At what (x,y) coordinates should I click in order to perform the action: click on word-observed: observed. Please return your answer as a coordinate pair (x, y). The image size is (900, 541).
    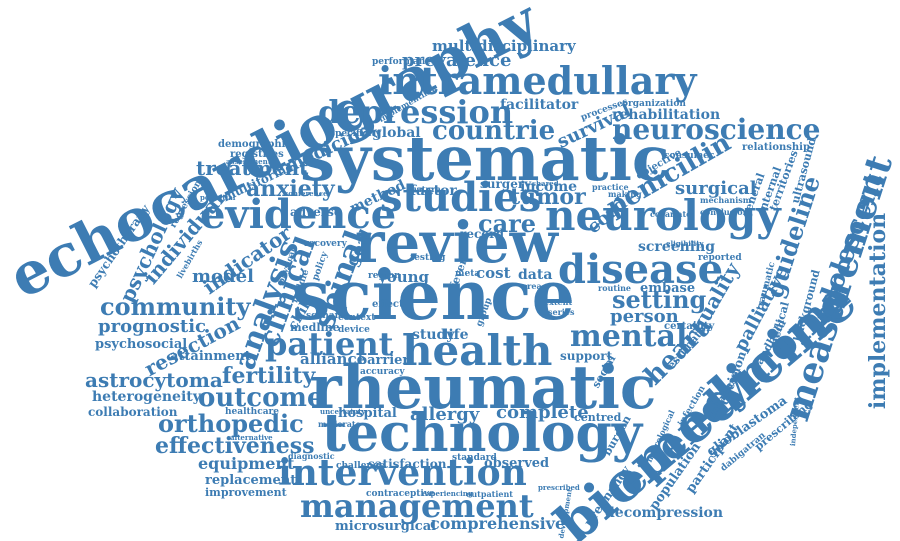
    Looking at the image, I should click on (517, 463).